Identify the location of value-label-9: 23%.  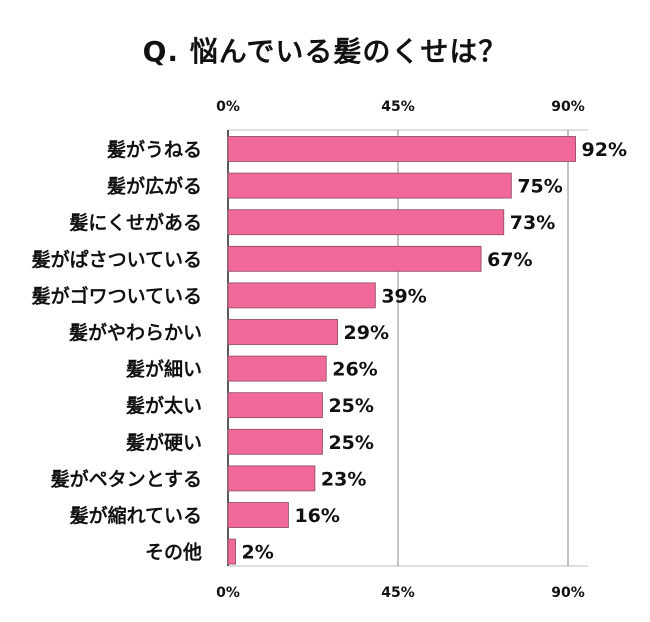
(343, 479).